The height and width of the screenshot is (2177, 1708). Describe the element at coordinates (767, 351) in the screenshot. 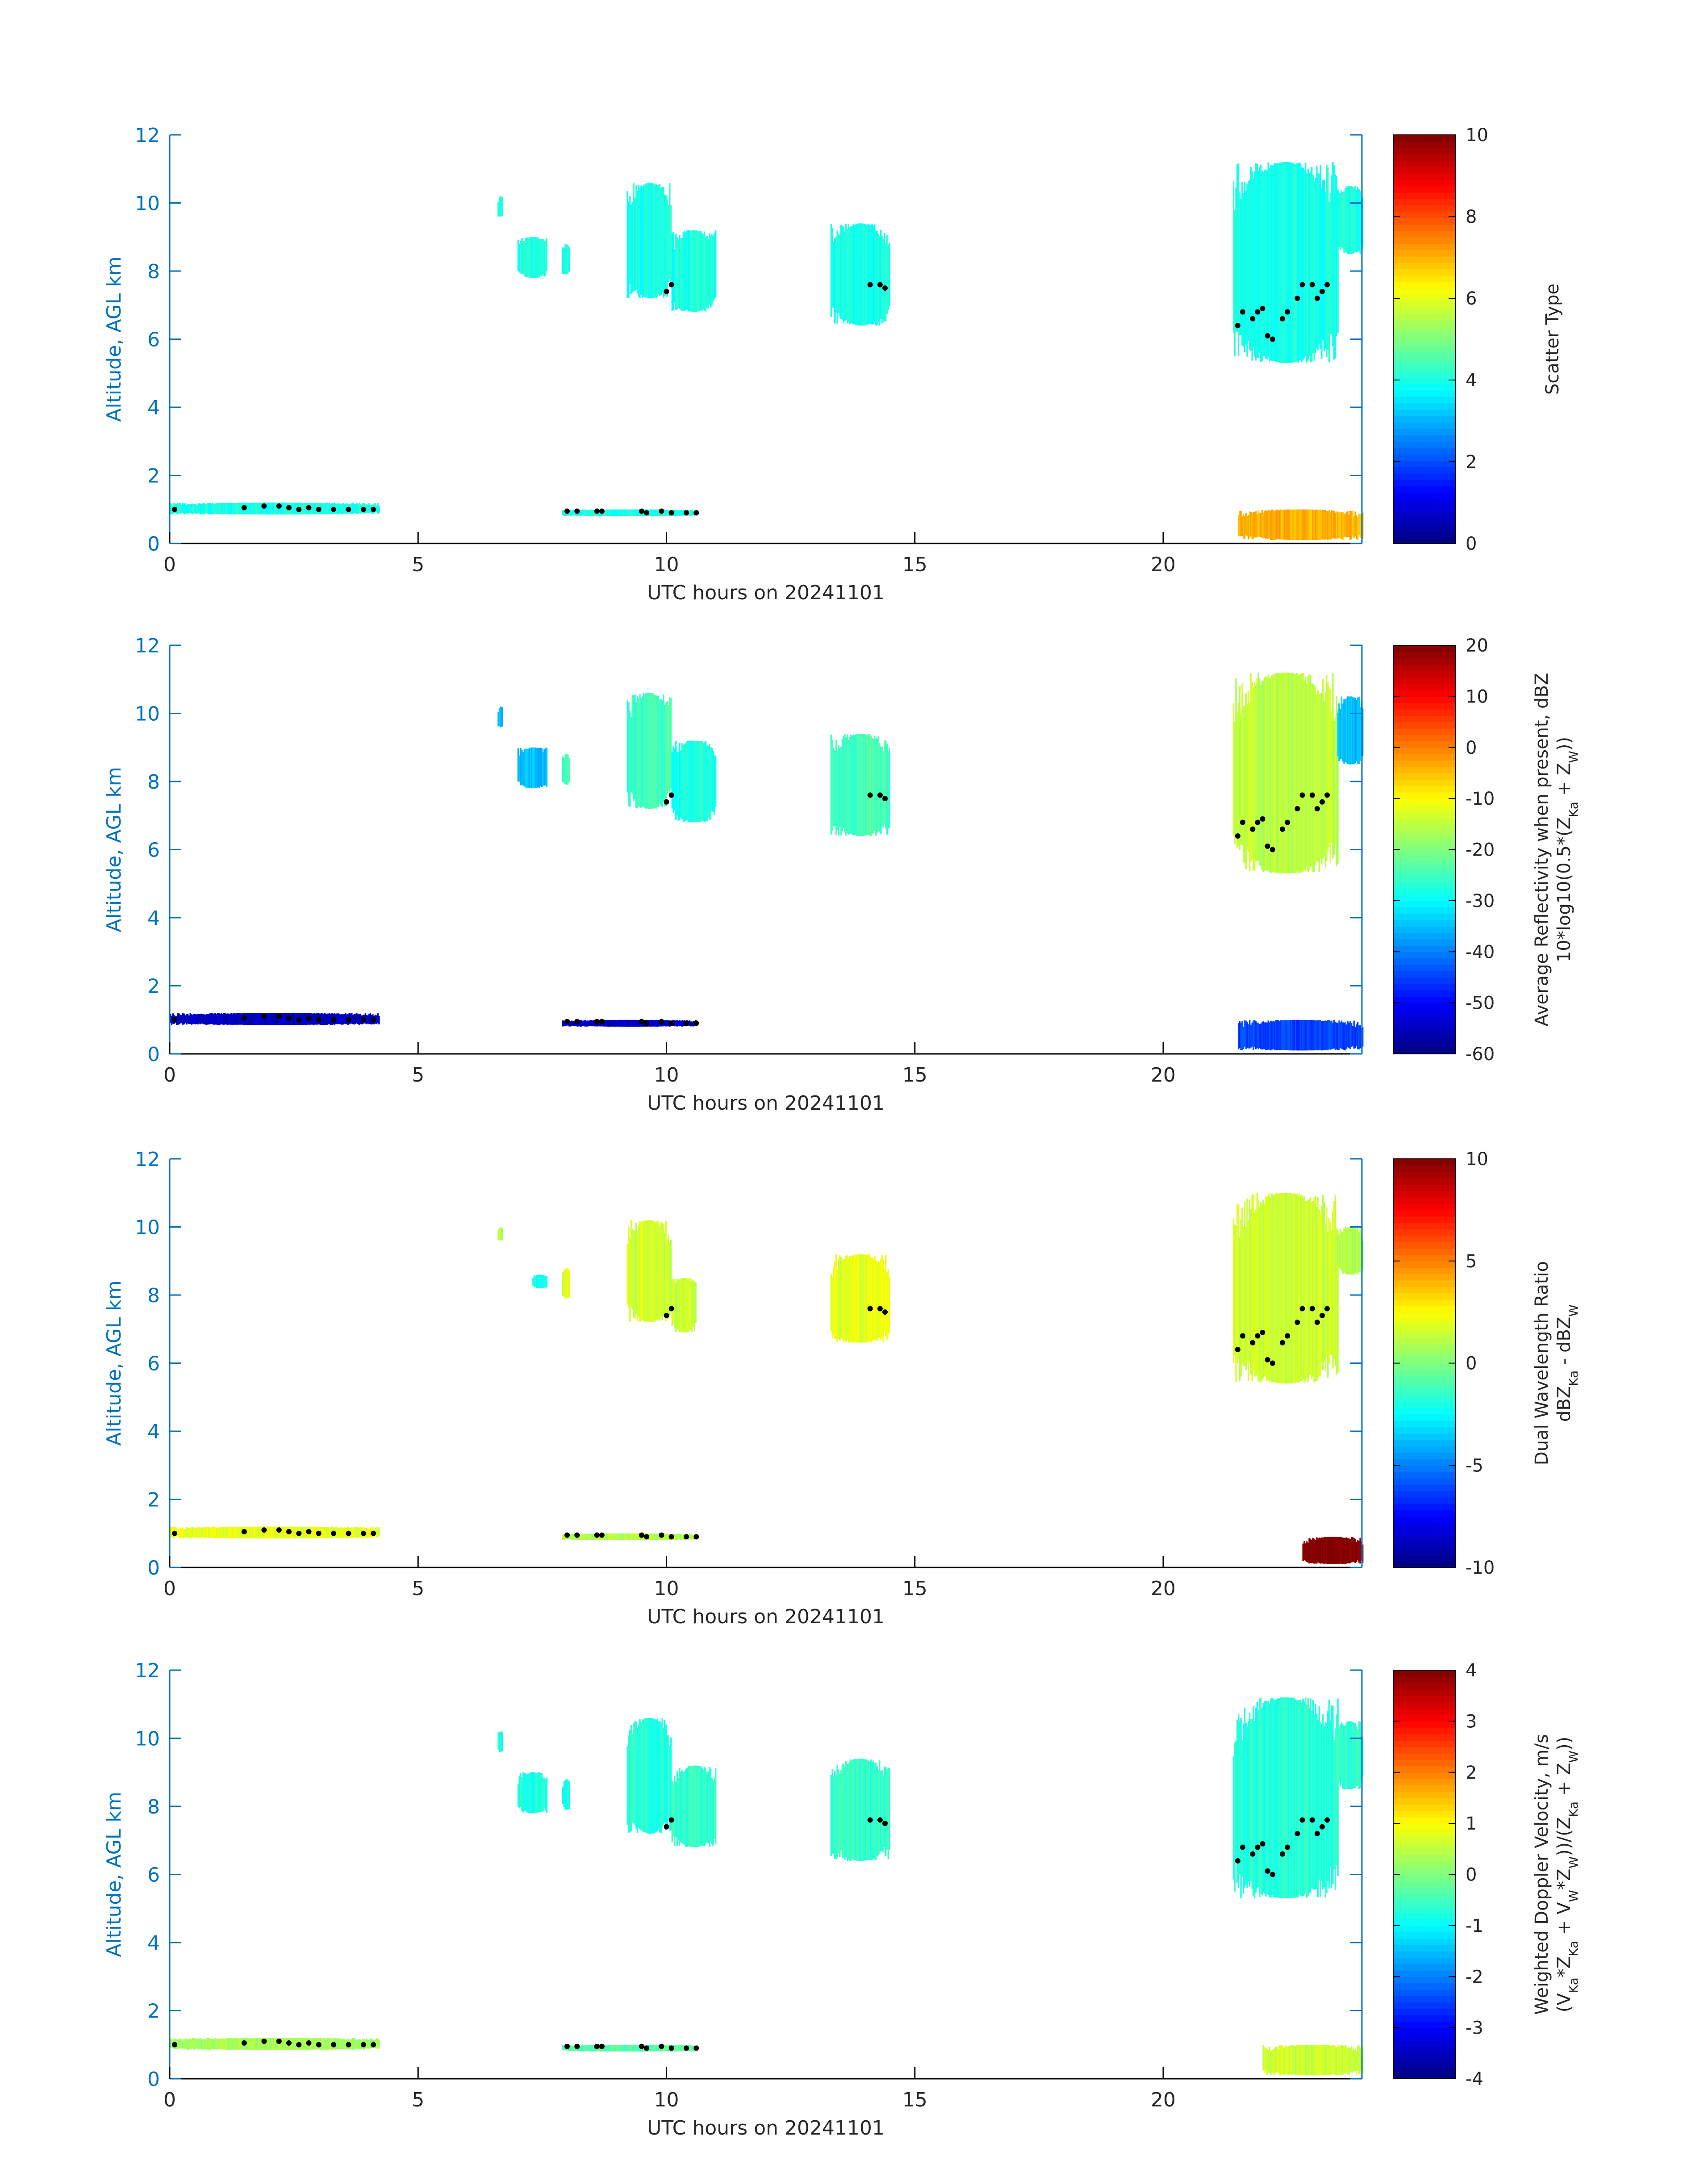

I see `echo-field` at that location.